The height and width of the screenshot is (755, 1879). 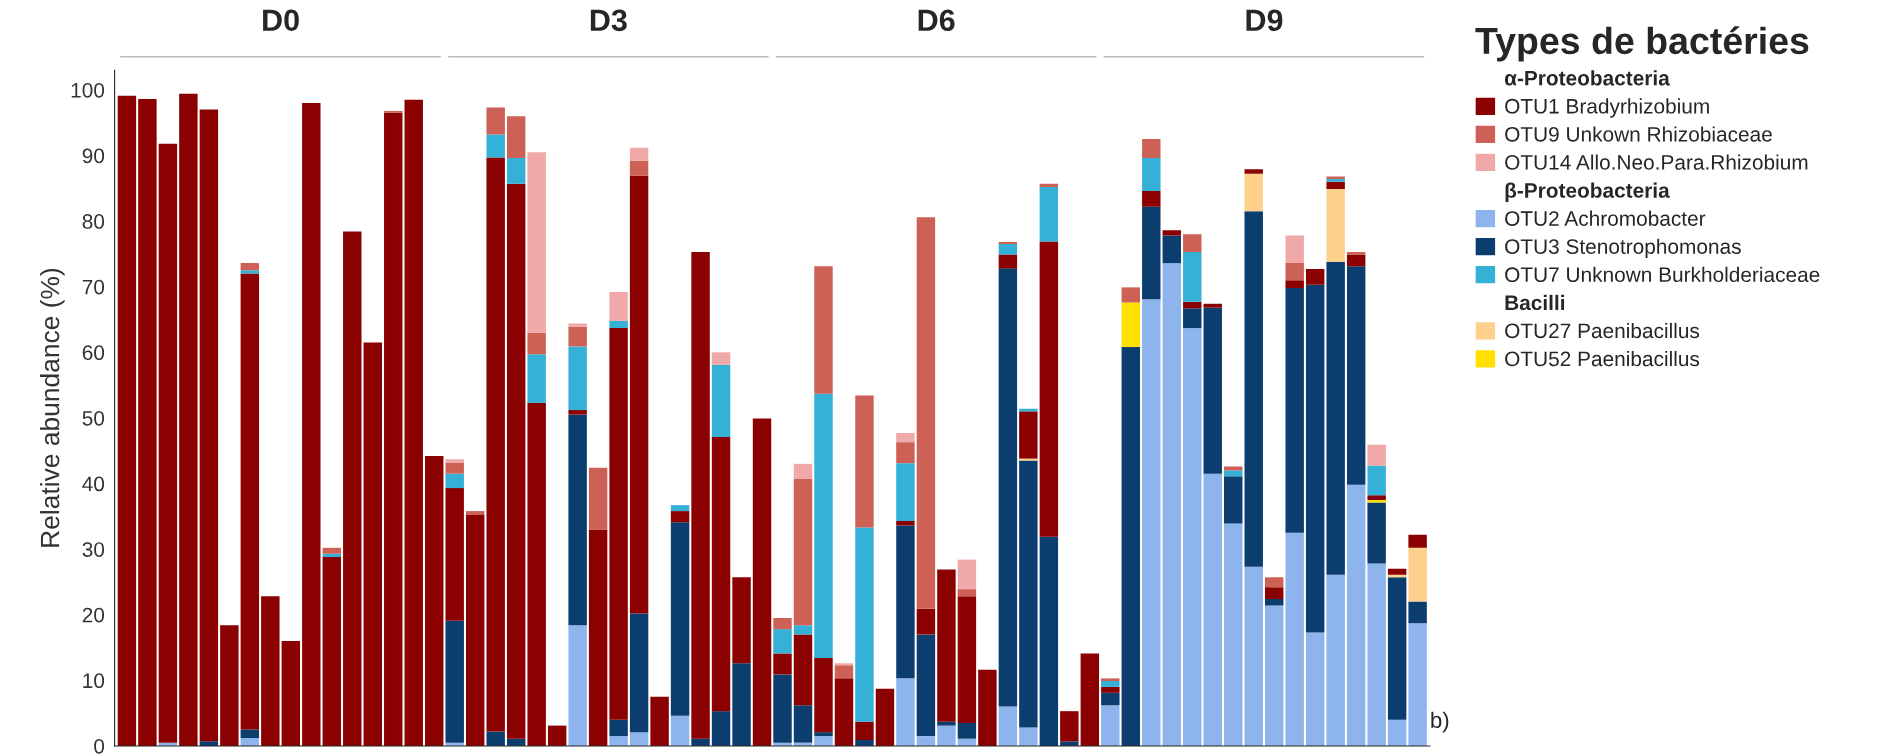 I want to click on text: b), so click(x=1440, y=722).